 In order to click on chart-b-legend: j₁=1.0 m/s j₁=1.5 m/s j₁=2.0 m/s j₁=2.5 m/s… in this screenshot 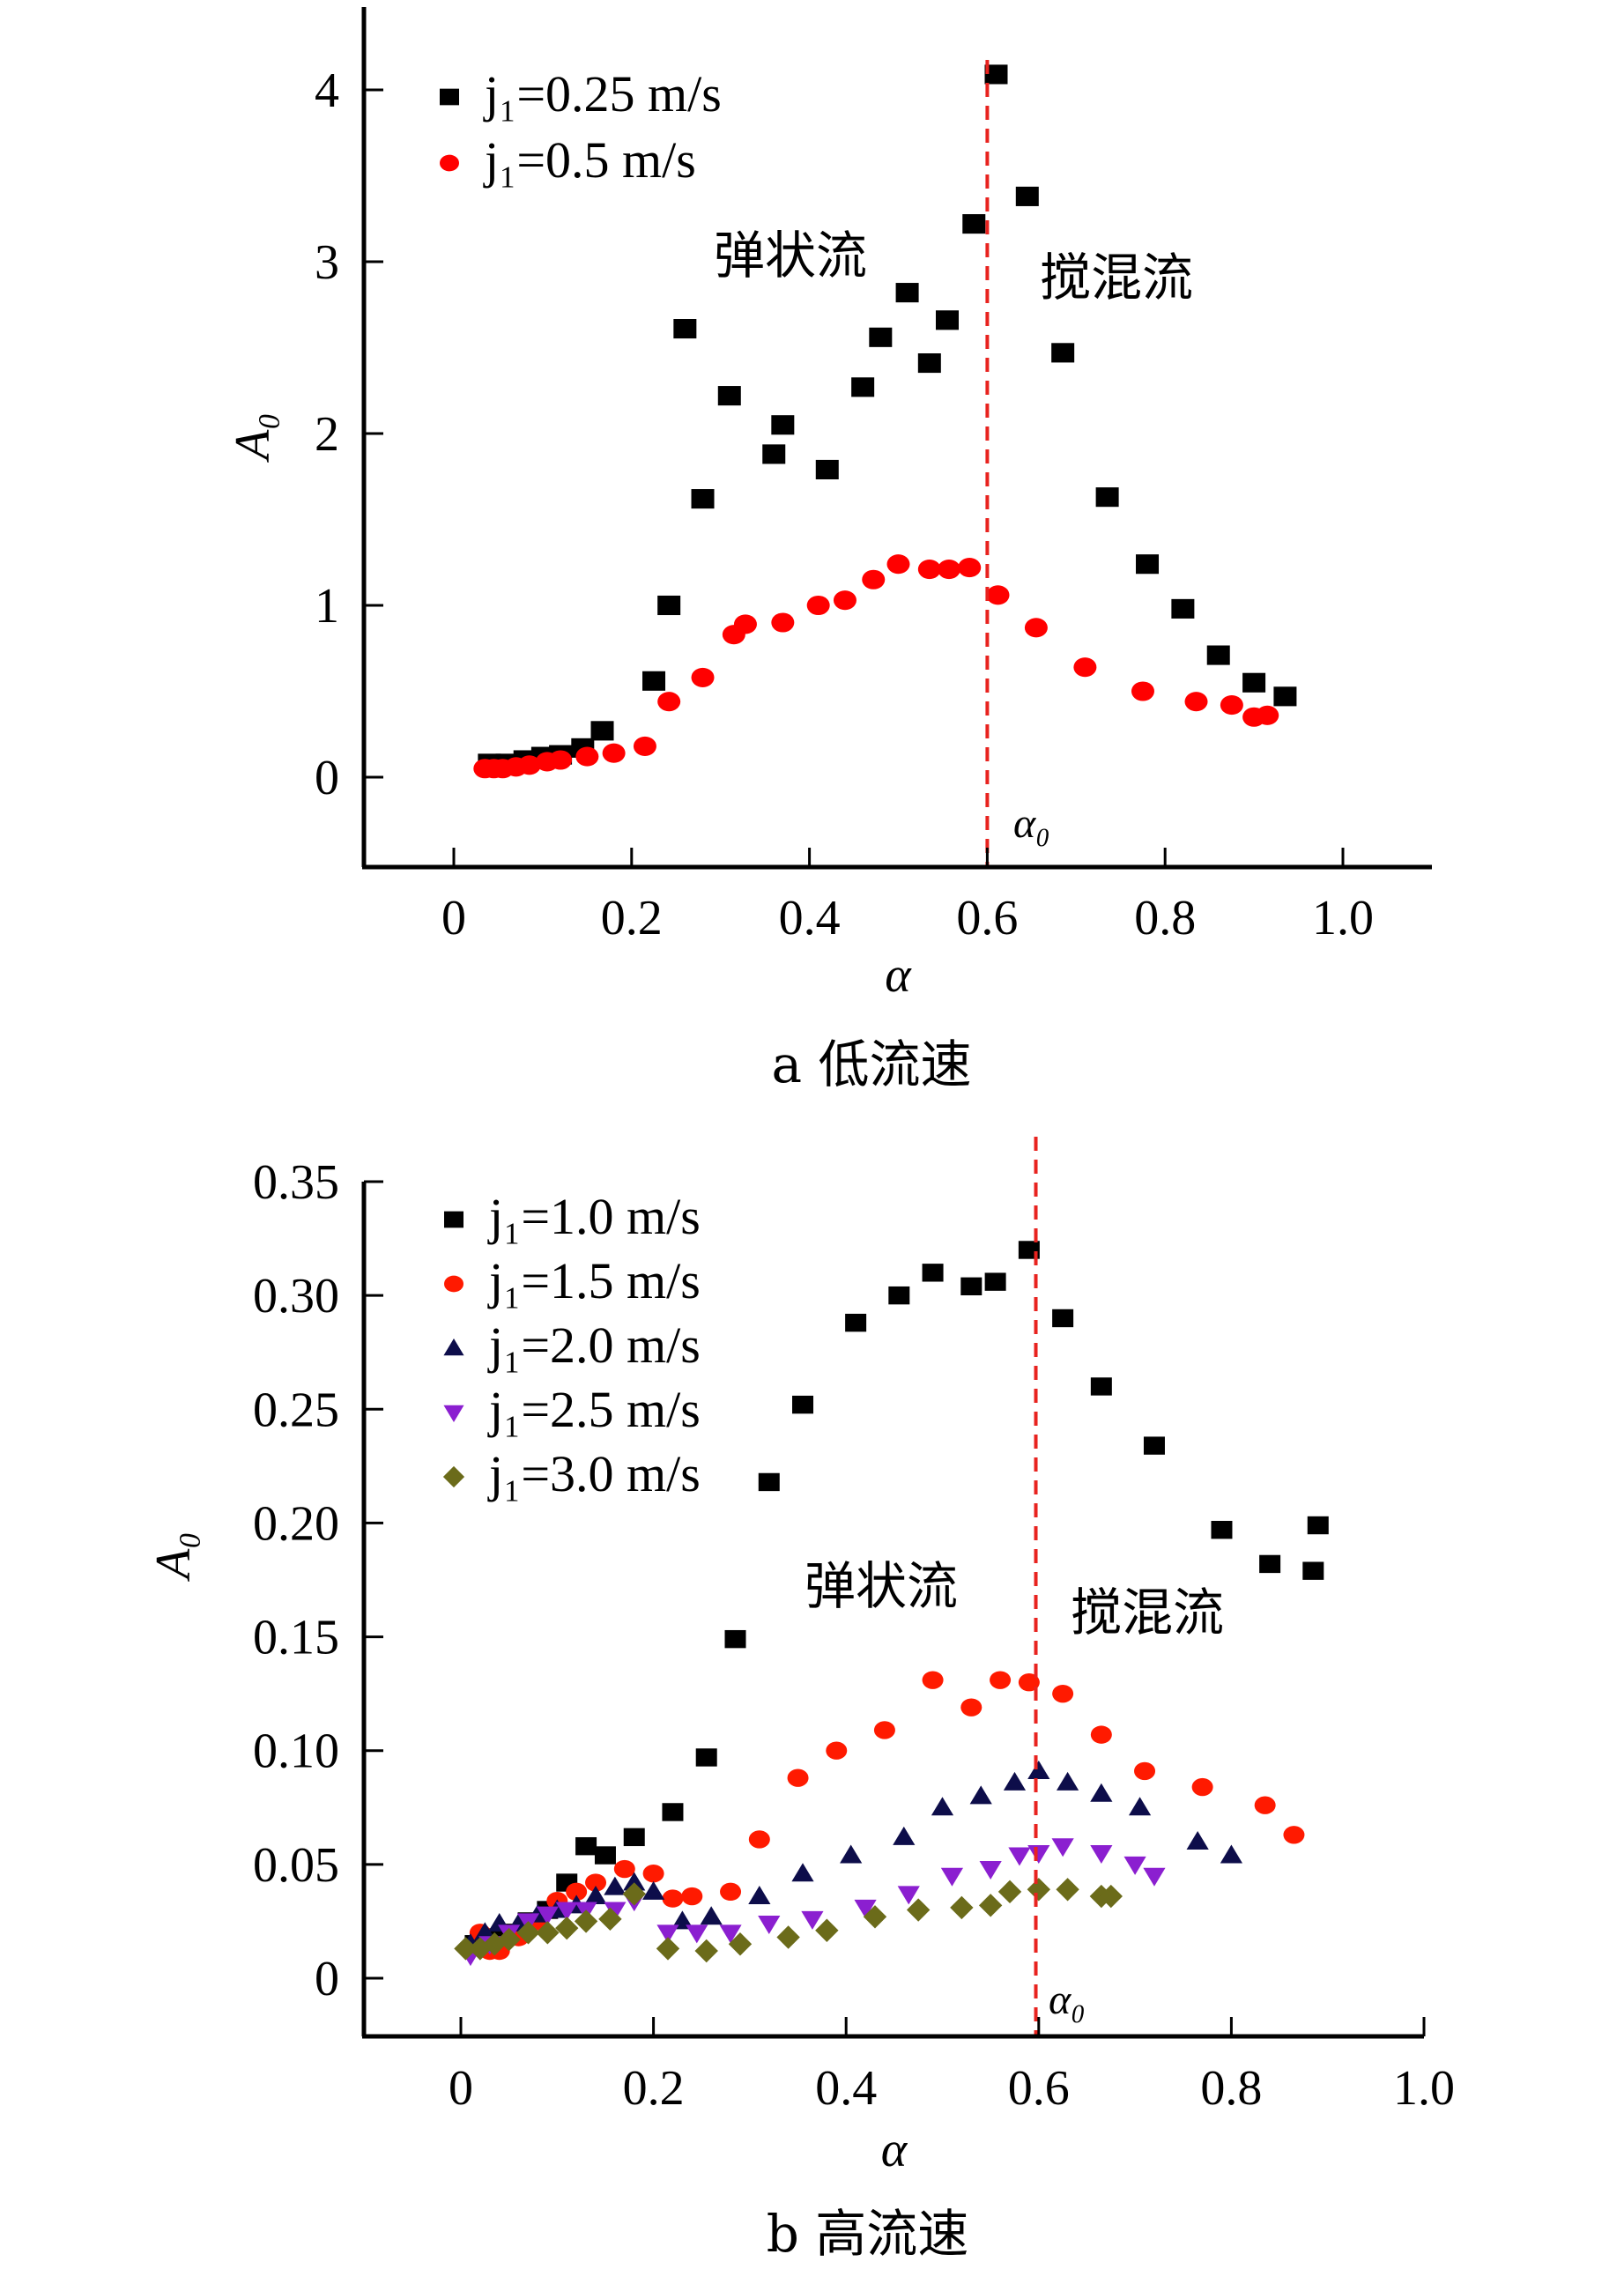, I will do `click(571, 1345)`.